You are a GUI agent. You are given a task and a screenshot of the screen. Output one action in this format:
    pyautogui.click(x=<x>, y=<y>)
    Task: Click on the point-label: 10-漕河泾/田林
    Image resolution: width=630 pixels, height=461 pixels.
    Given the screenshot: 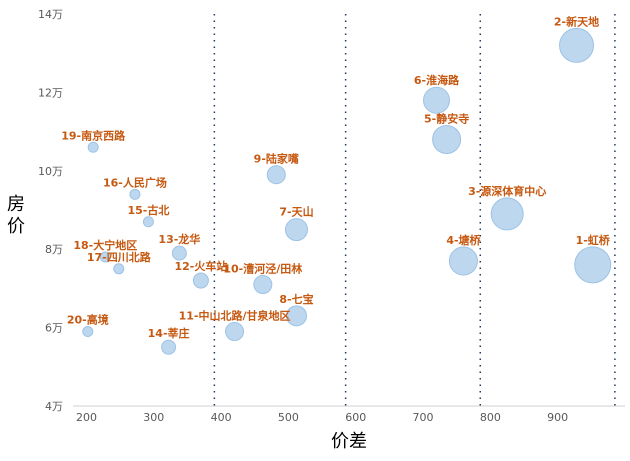 What is the action you would take?
    pyautogui.click(x=262, y=268)
    